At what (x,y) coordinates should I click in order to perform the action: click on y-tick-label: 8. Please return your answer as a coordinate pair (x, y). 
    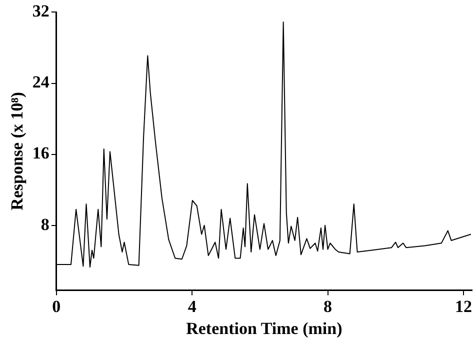
    Looking at the image, I should click on (45, 224).